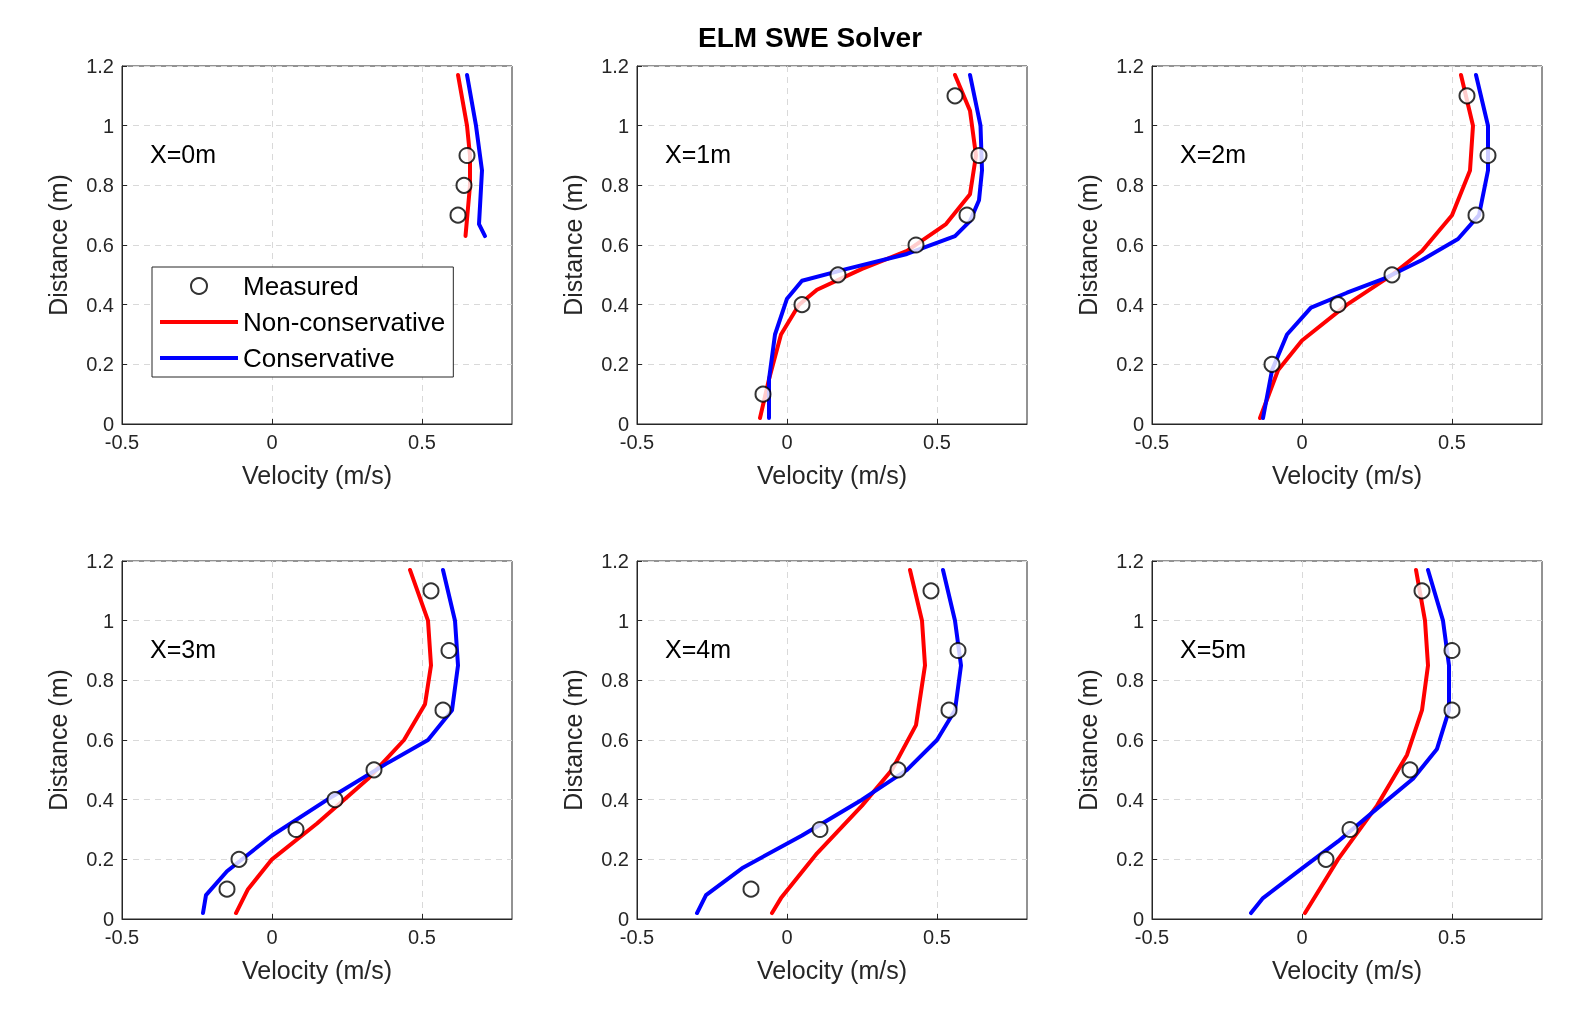  Describe the element at coordinates (183, 153) in the screenshot. I see `annotation: X=0m` at that location.